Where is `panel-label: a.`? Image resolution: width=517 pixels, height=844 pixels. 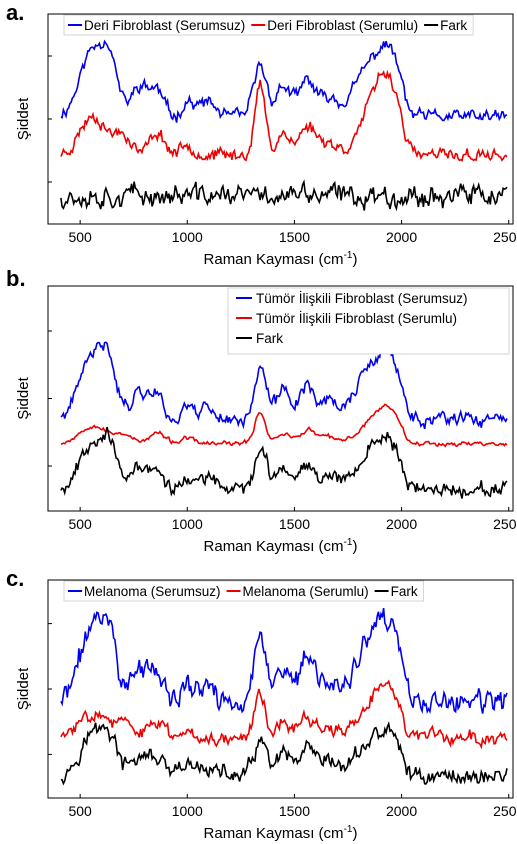 panel-label: a. is located at coordinates (15, 12).